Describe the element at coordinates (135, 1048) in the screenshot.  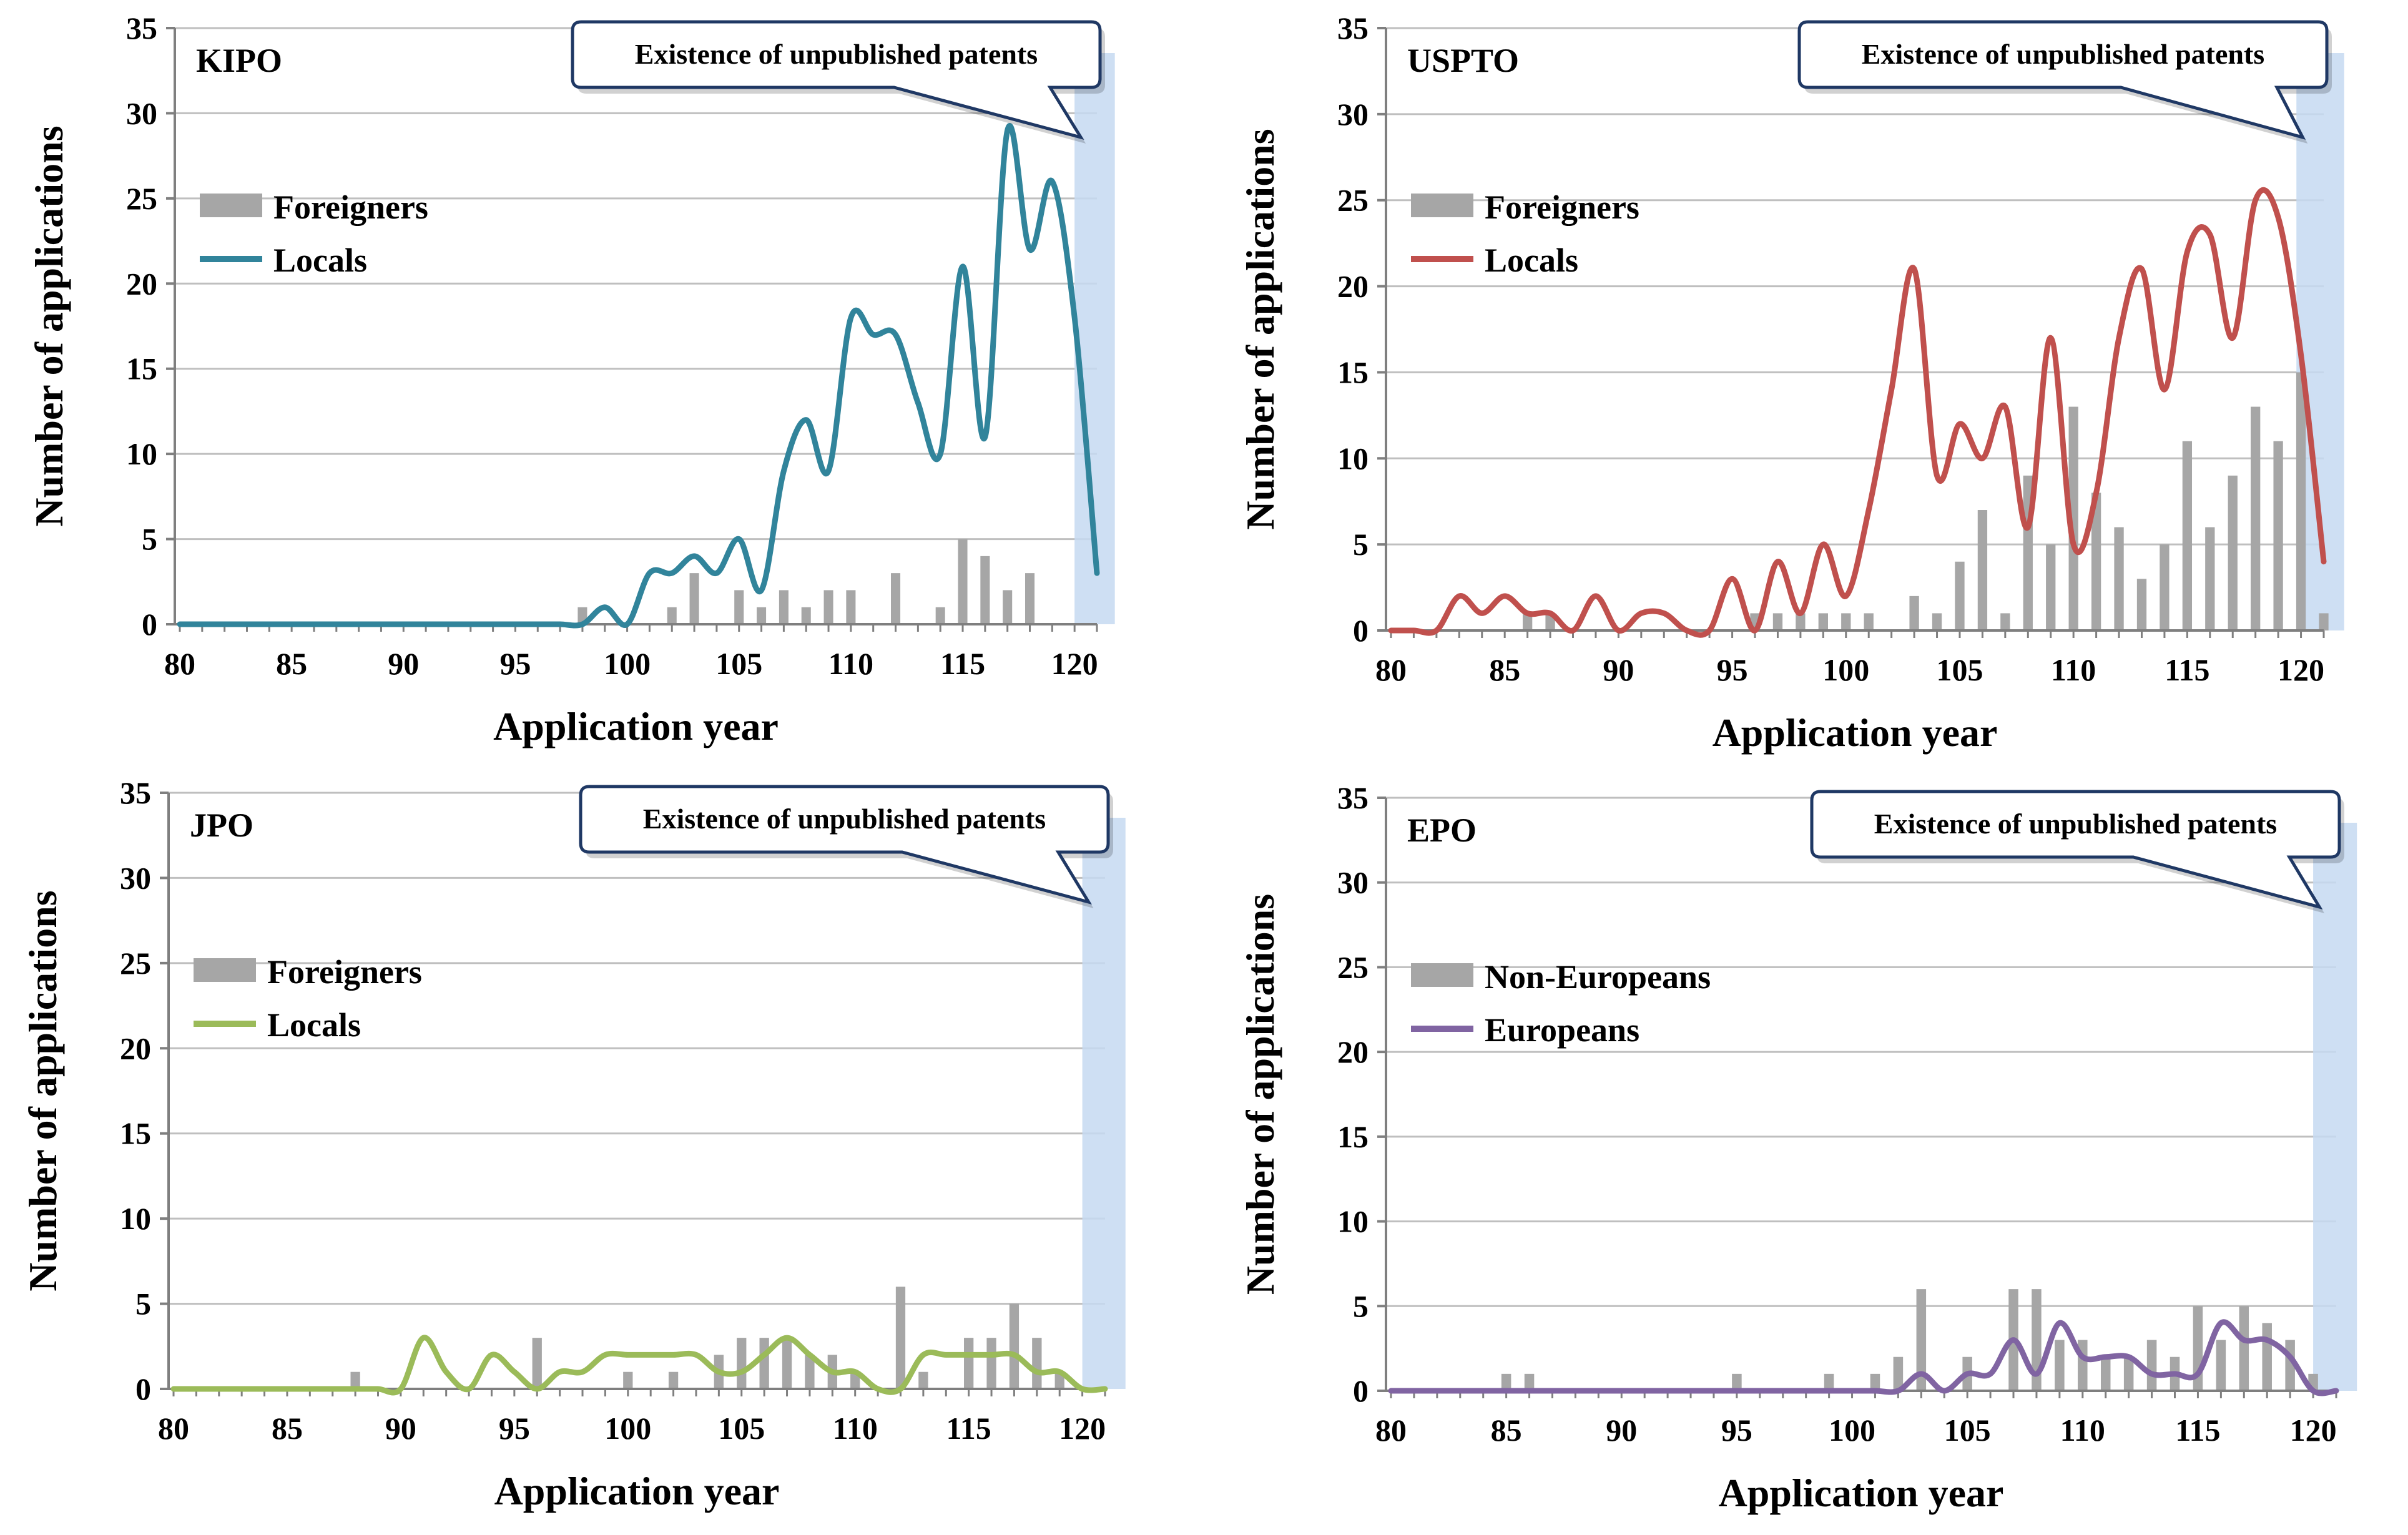
I see `y-tick-label: 20` at that location.